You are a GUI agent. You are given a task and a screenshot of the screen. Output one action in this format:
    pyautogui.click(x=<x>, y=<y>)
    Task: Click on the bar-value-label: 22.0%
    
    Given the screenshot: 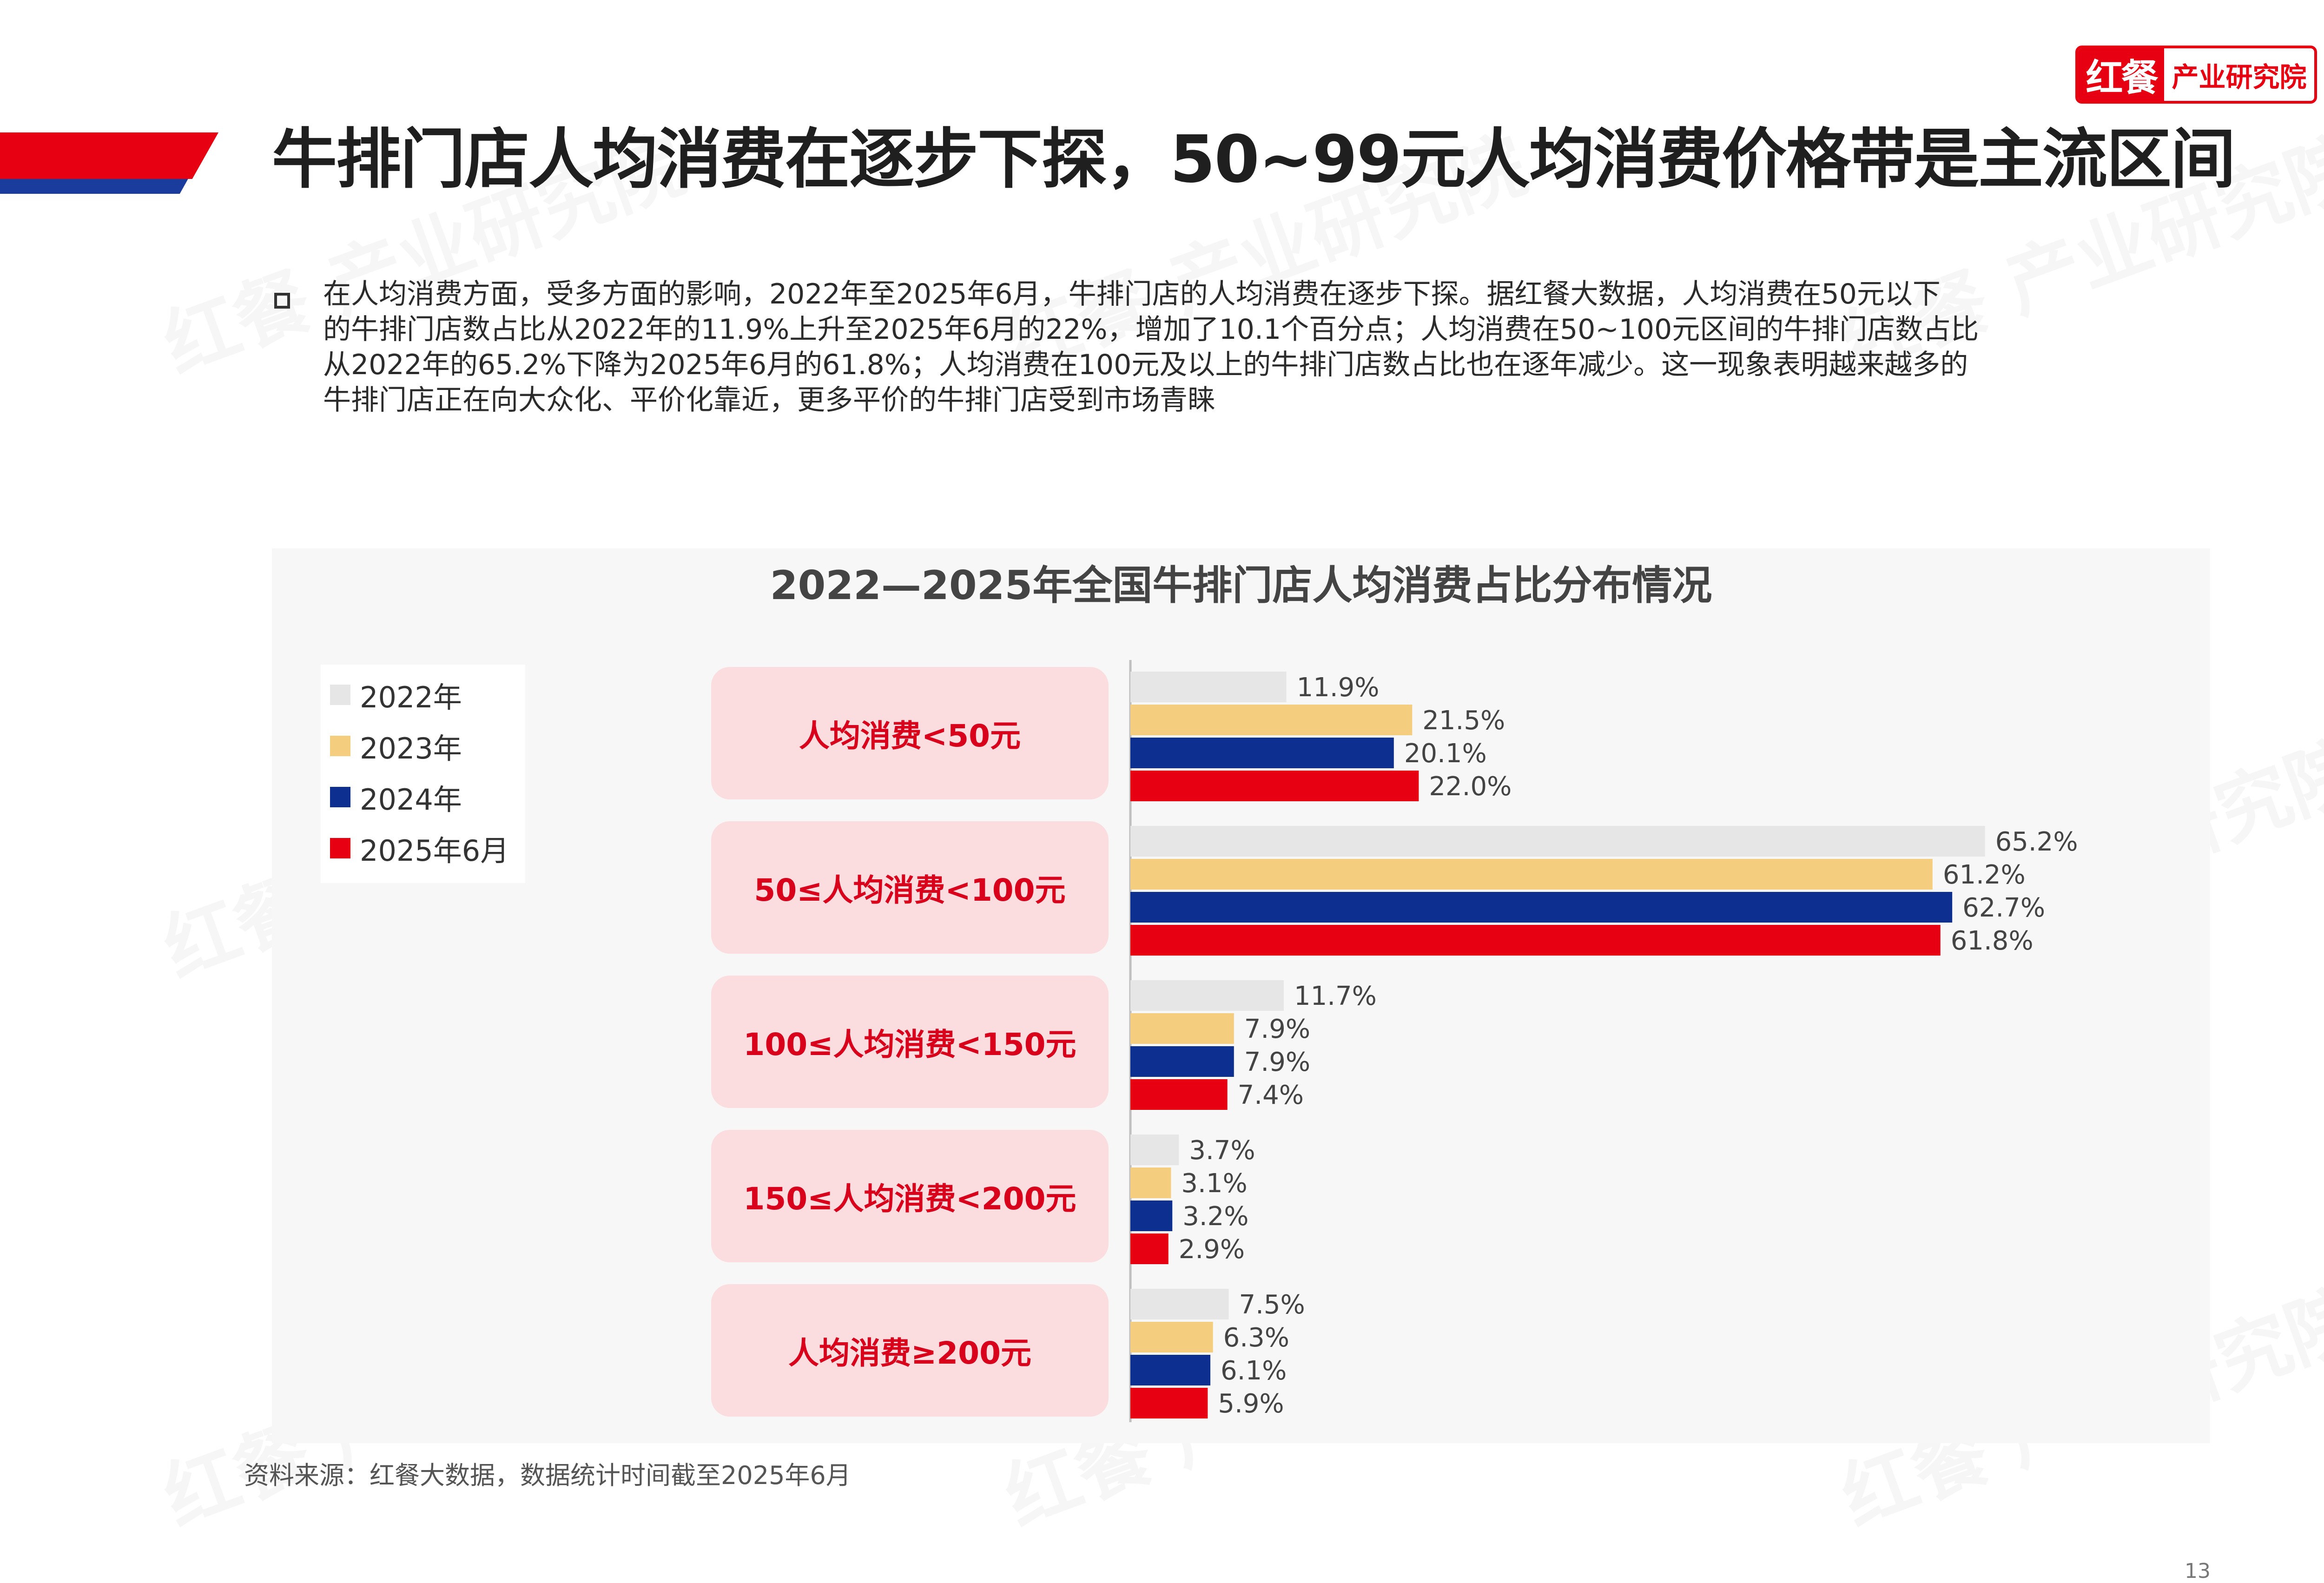 What is the action you would take?
    pyautogui.click(x=1470, y=787)
    